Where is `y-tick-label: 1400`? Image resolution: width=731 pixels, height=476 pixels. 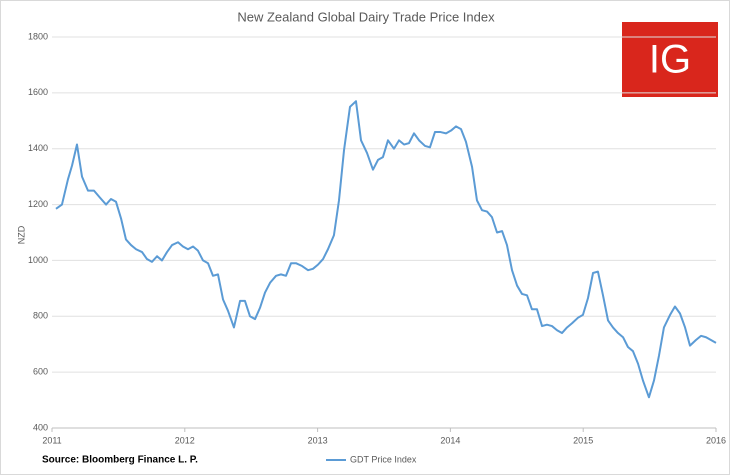
y-tick-label: 1400 is located at coordinates (38, 148).